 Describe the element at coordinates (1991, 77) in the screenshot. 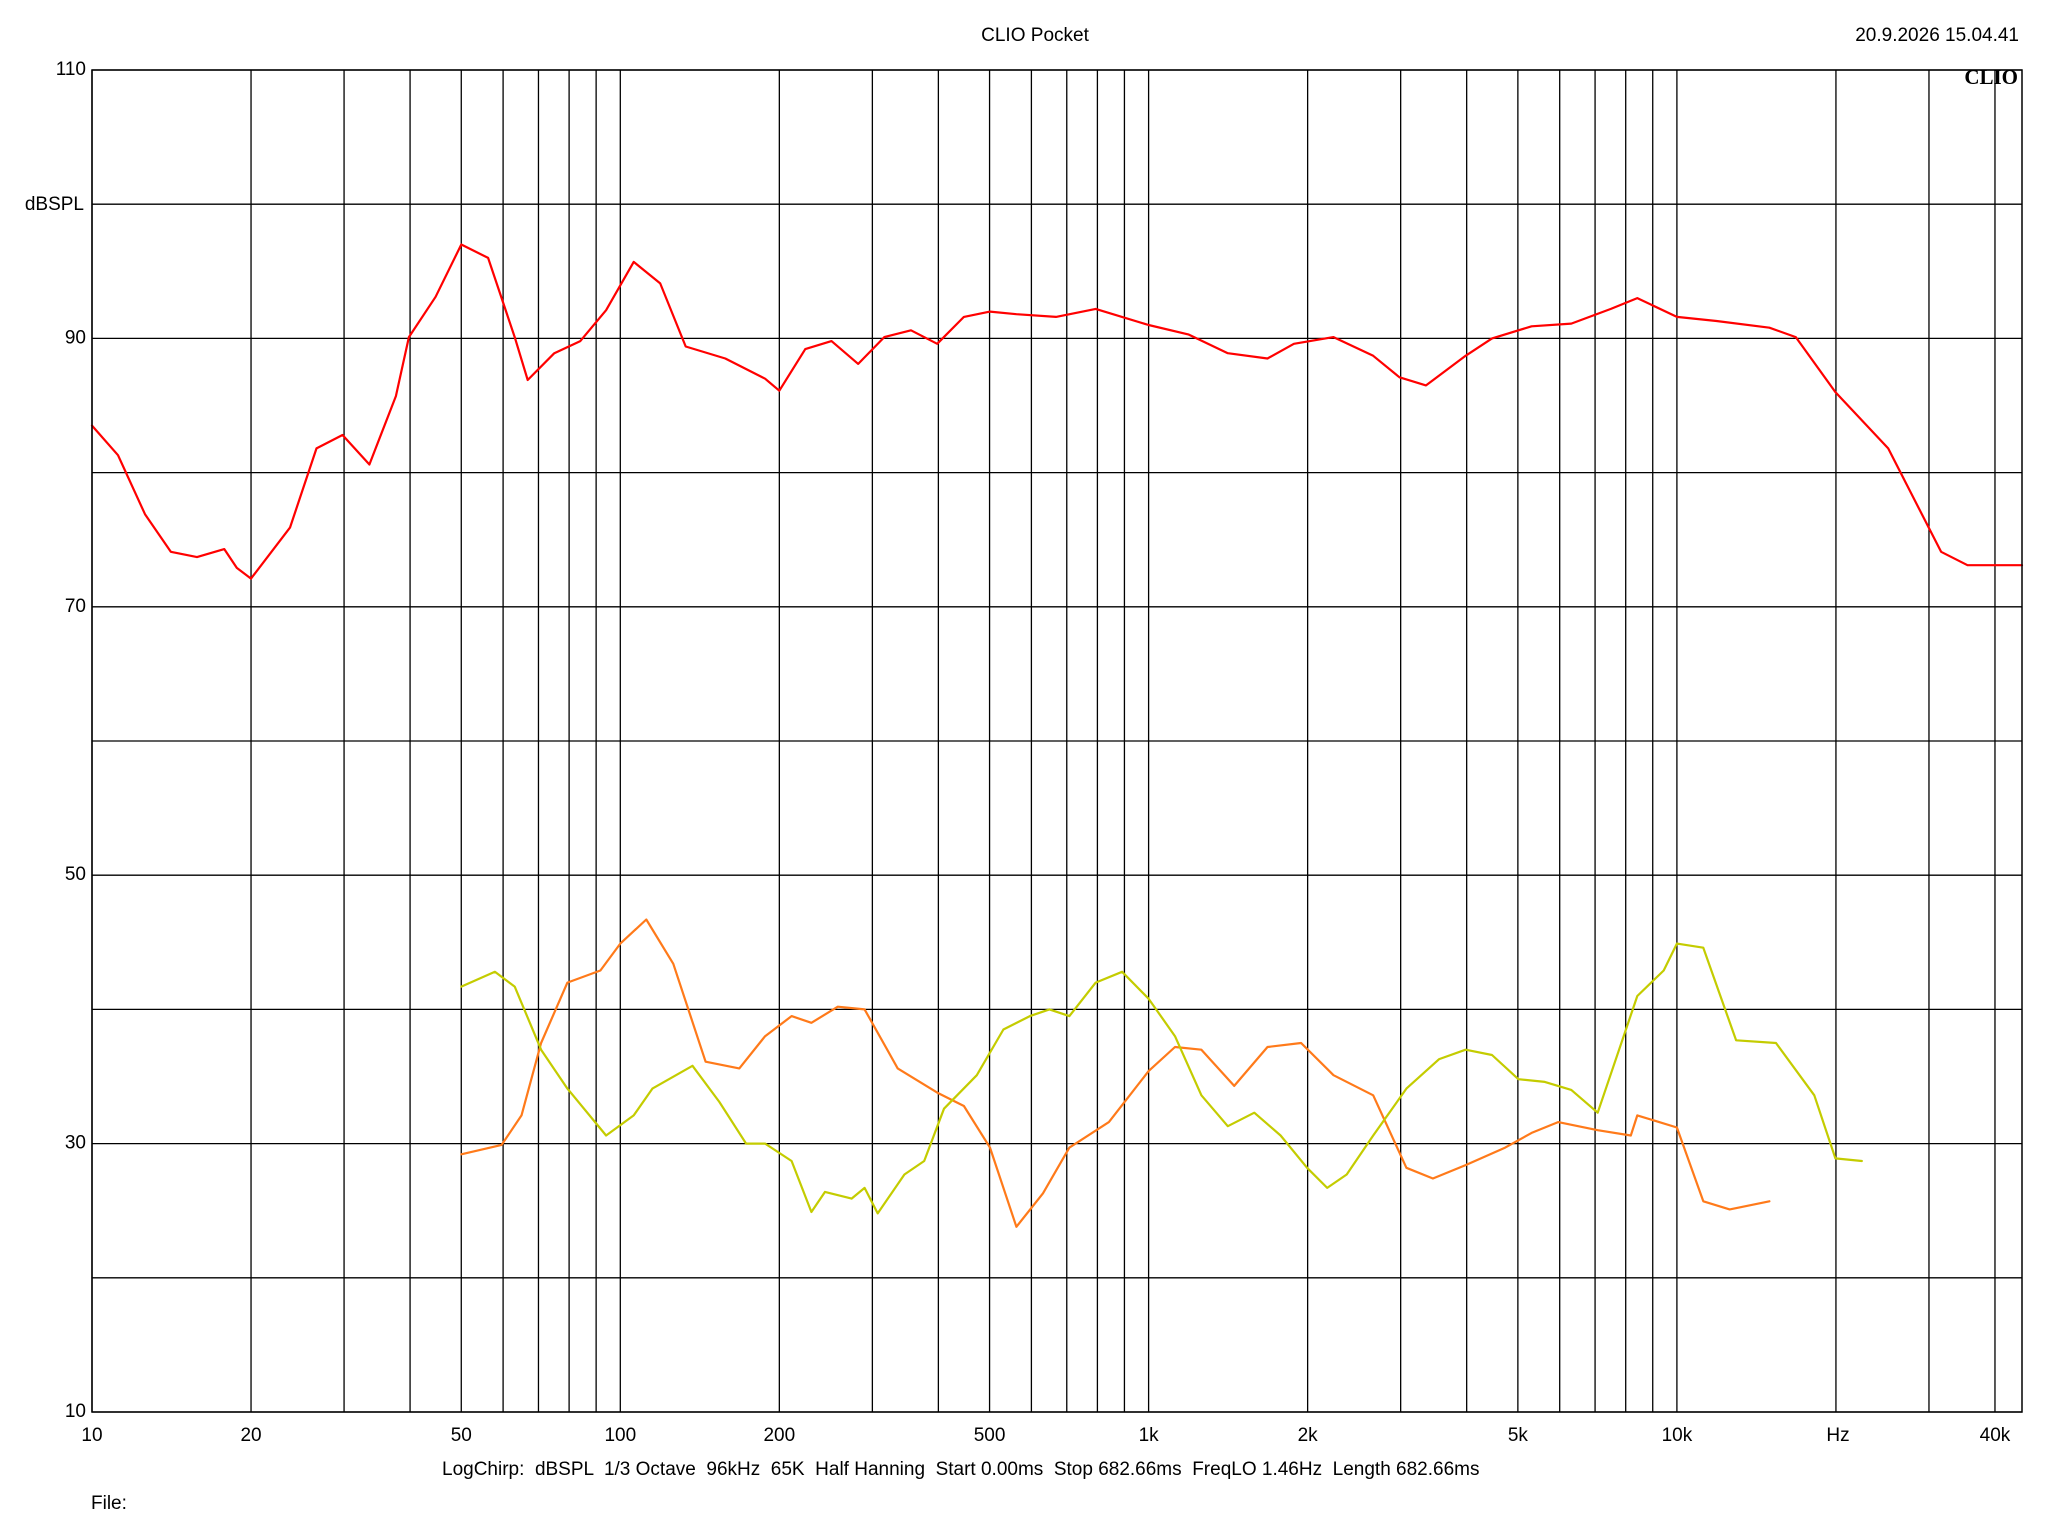

I see `logo: CLIO` at that location.